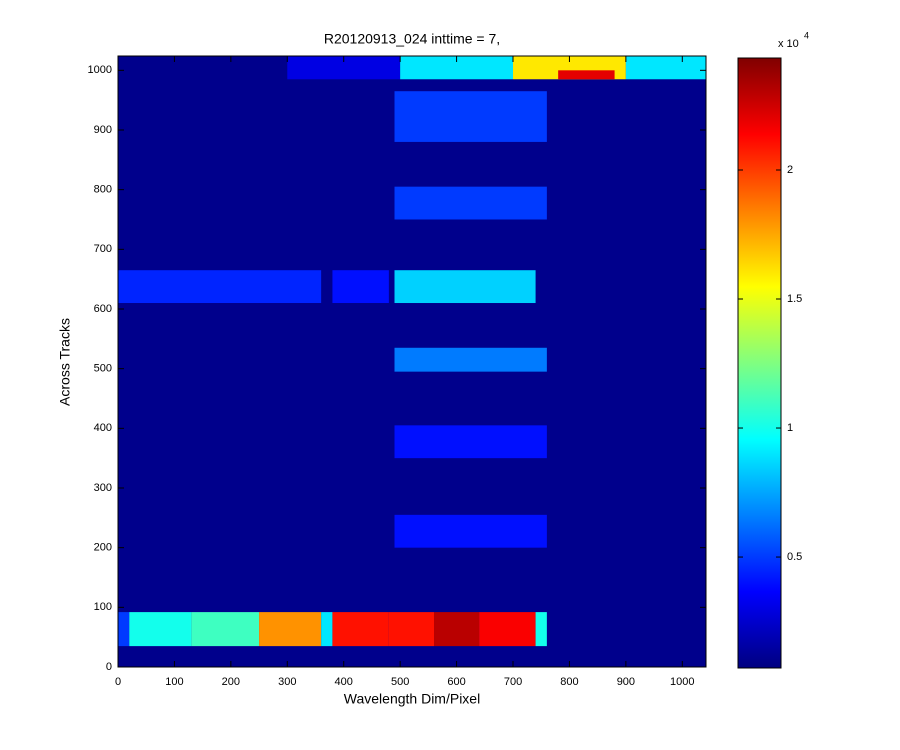  I want to click on x-axis-label: Wavelength Dim/Pixel, so click(412, 699).